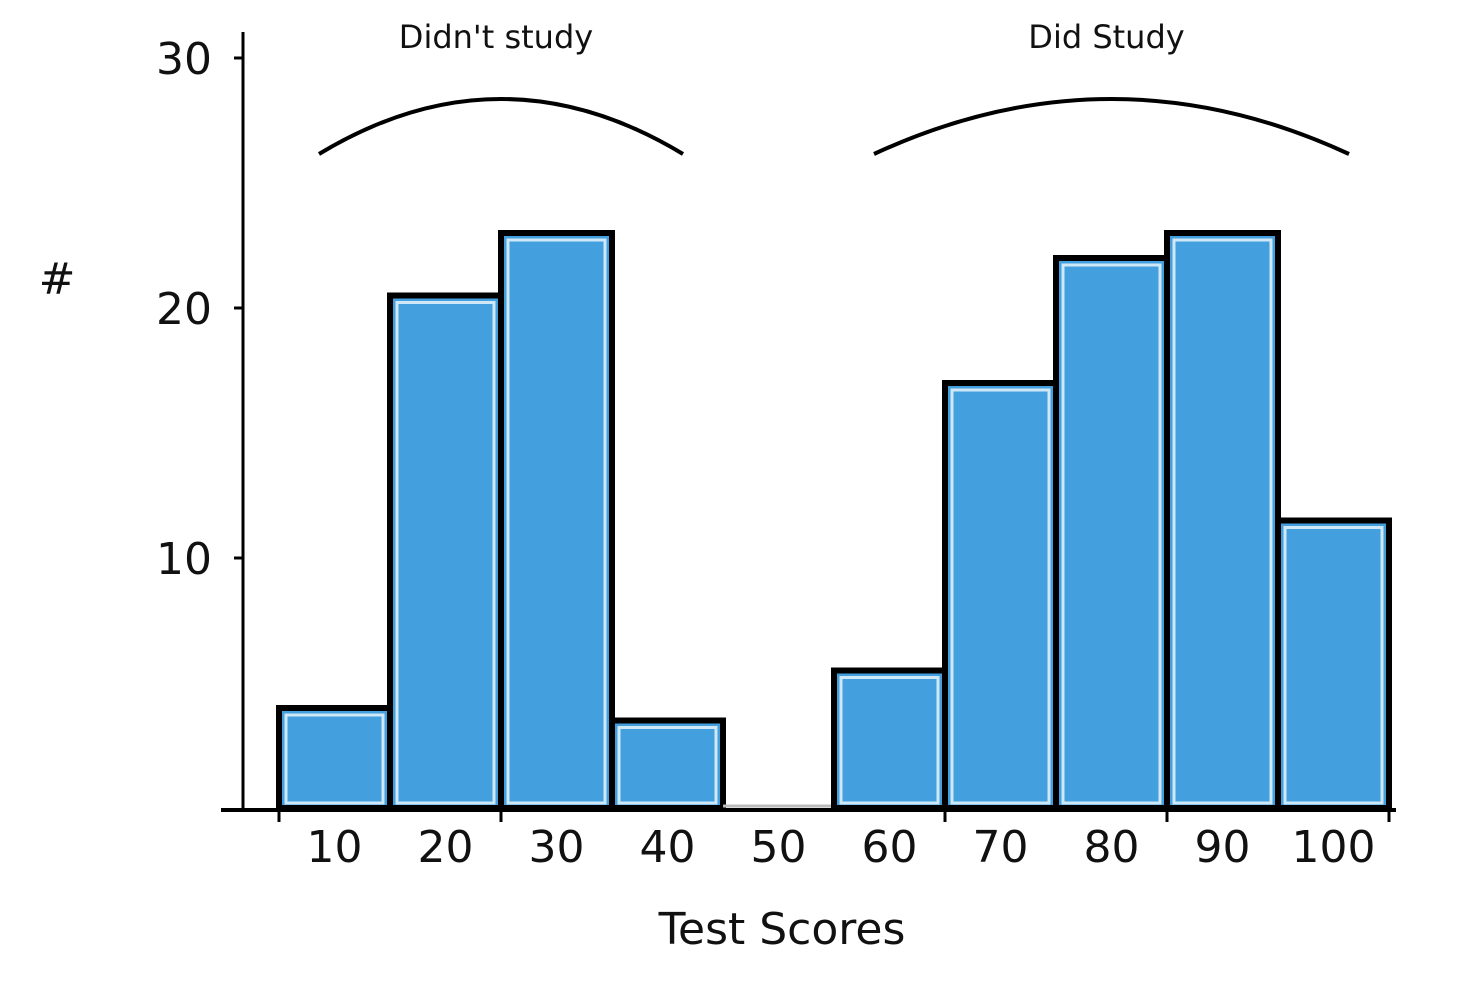 The width and height of the screenshot is (1468, 981). What do you see at coordinates (779, 847) in the screenshot?
I see `x-tick-label-50: 50` at bounding box center [779, 847].